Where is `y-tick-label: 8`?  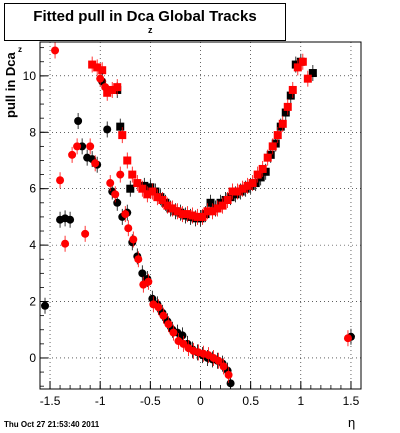 y-tick-label: 8 is located at coordinates (32, 132).